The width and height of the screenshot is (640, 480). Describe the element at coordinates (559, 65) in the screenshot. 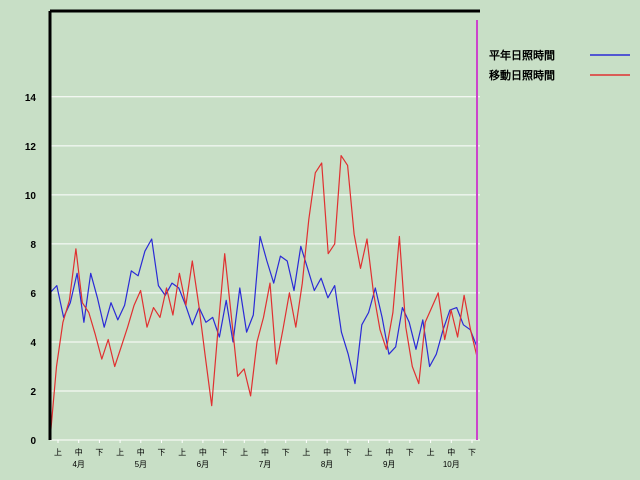

I see `legend: 平年日照時間 移動日照時間` at that location.